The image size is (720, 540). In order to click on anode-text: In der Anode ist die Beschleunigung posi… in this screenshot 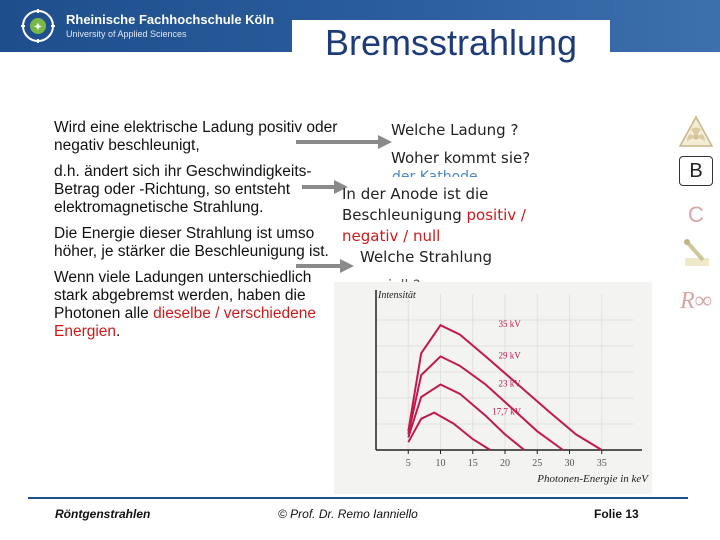, I will do `click(487, 226)`.